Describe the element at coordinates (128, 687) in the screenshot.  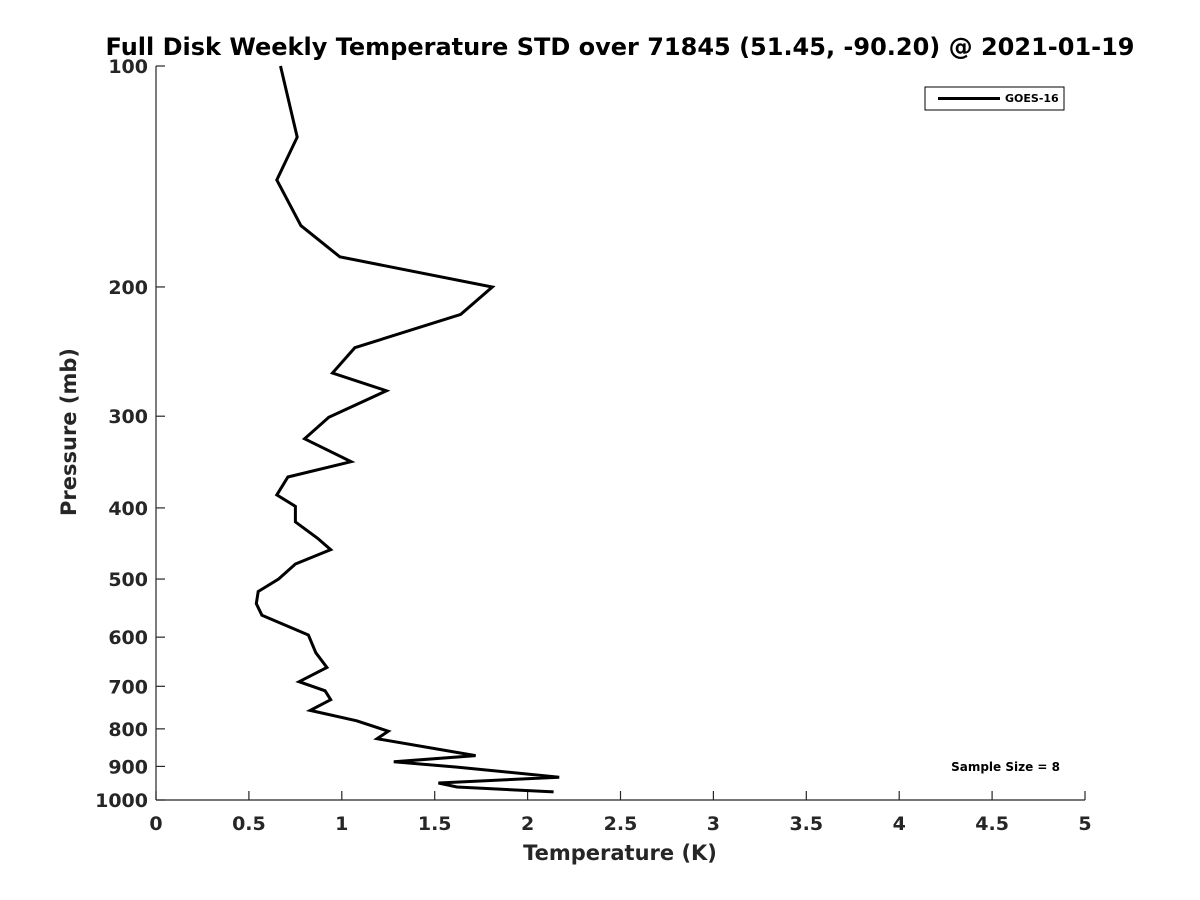
I see `y-tick-label: 700` at that location.